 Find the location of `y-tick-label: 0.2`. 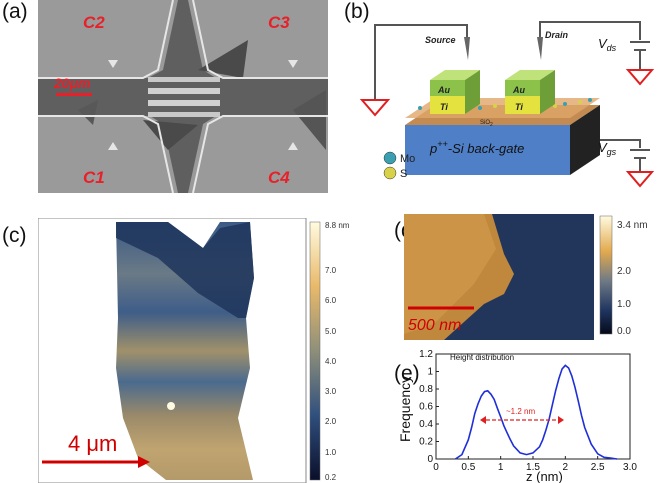

y-tick-label: 0.2 is located at coordinates (426, 442).